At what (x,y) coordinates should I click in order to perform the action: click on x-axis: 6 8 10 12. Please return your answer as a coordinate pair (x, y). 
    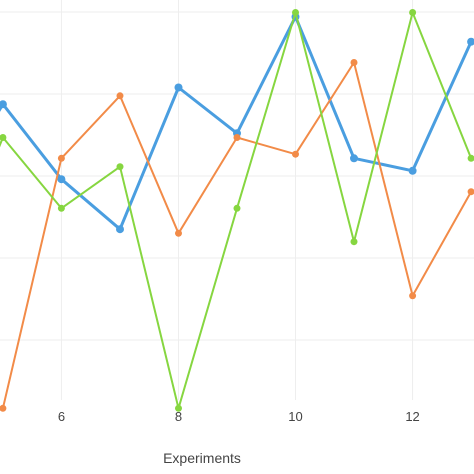
    Looking at the image, I should click on (239, 416).